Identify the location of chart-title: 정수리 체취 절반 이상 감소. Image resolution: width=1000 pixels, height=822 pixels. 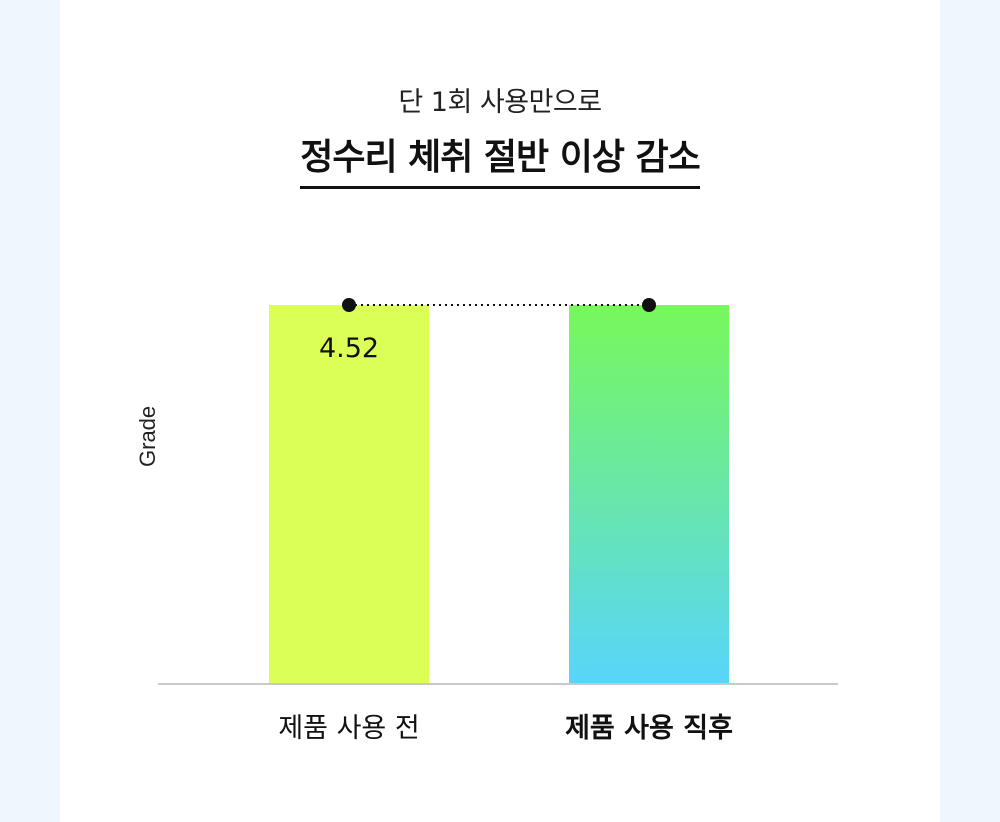
(500, 158).